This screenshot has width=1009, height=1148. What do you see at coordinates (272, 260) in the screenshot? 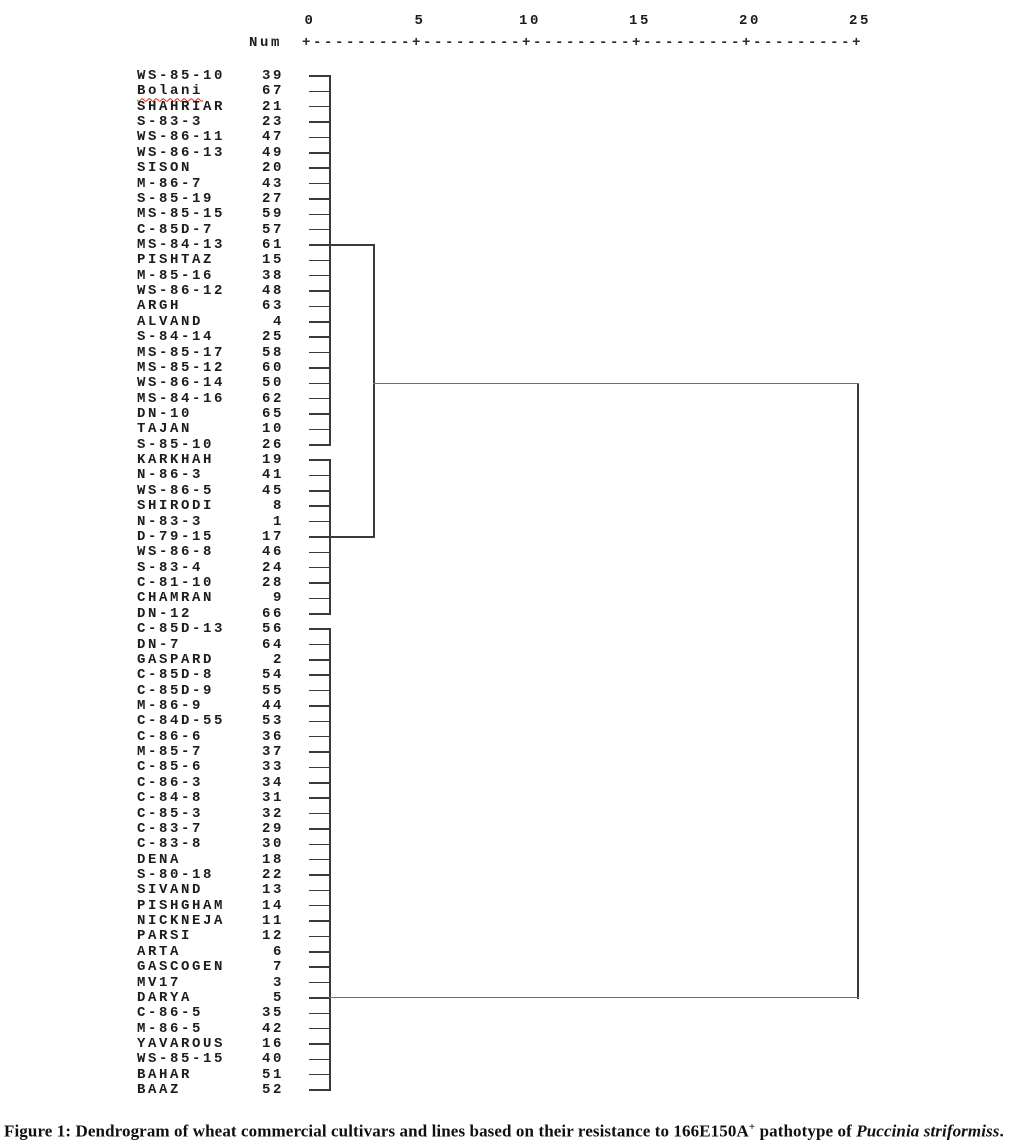
I see `cultivar-num: 15` at bounding box center [272, 260].